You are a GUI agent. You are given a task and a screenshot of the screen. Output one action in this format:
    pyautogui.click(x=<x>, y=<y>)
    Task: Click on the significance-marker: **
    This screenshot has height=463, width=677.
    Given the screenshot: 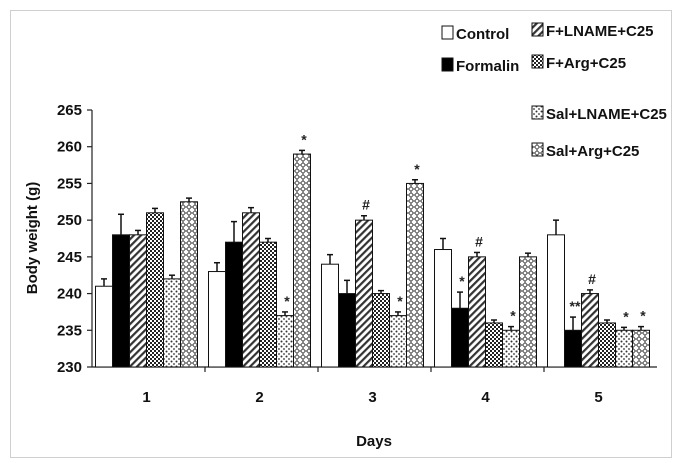 What is the action you would take?
    pyautogui.click(x=575, y=306)
    